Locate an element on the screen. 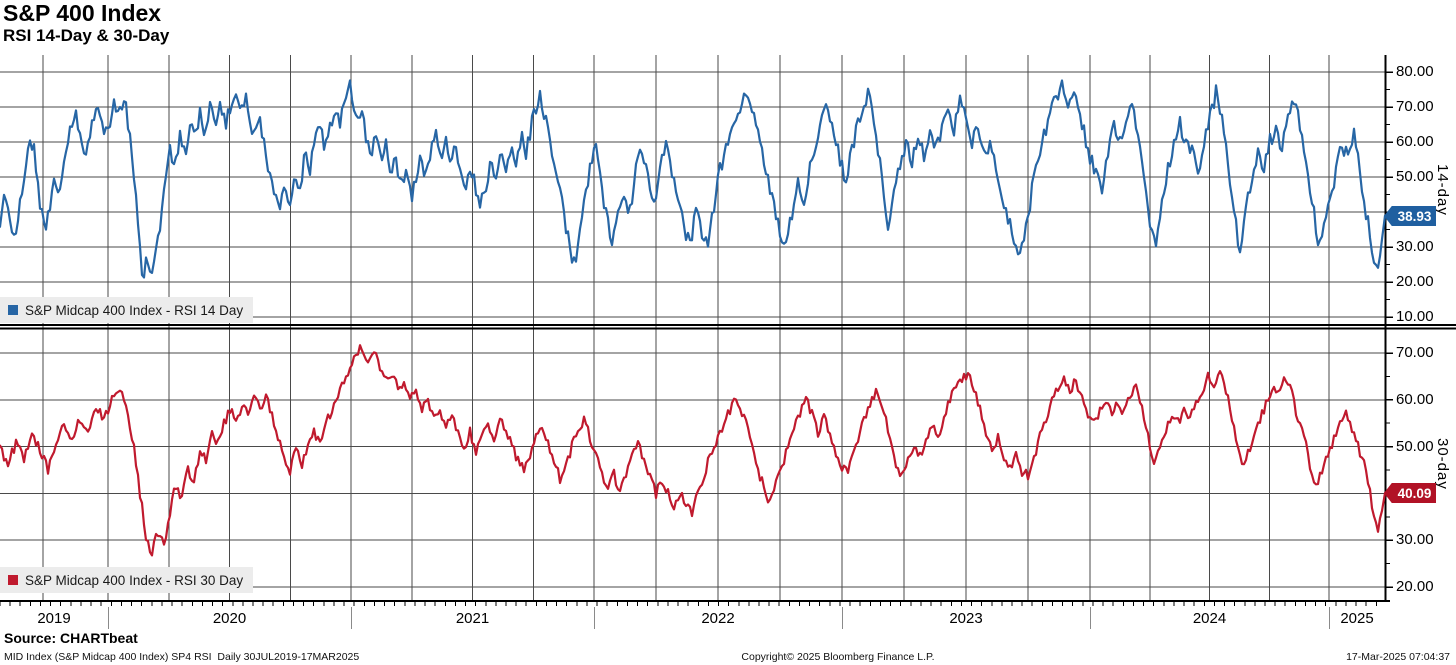 Image resolution: width=1456 pixels, height=665 pixels. x-year-label: 2020 is located at coordinates (229, 618).